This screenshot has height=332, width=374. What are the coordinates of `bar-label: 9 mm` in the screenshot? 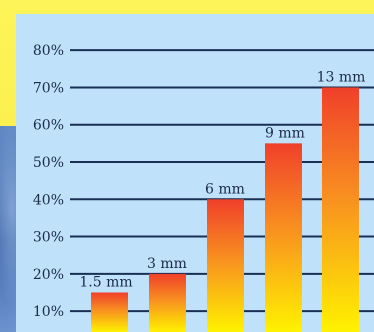 It's located at (285, 133).